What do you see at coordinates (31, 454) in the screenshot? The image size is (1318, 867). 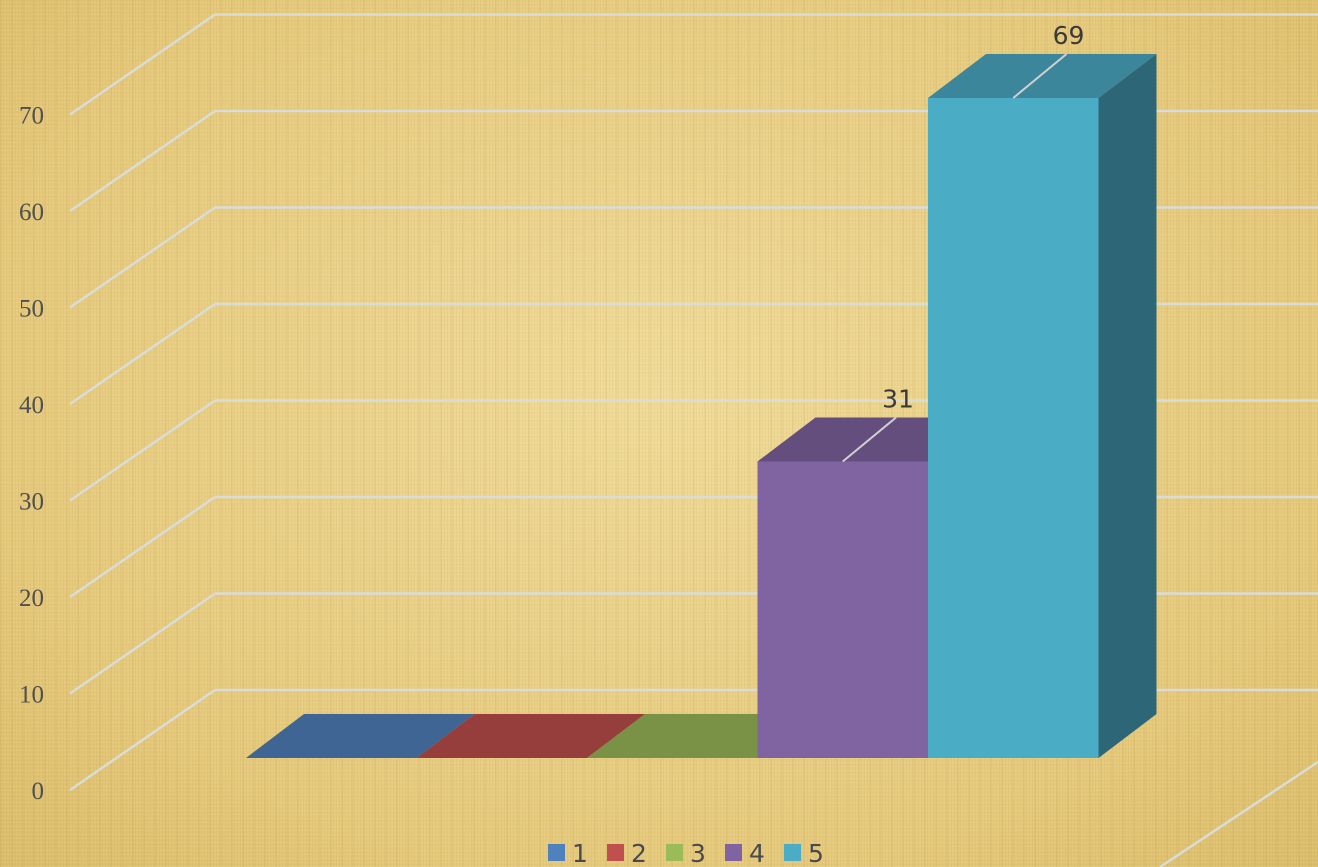 I see `y-axis-ticks: 0 10 20 30 40 50 60 70` at bounding box center [31, 454].